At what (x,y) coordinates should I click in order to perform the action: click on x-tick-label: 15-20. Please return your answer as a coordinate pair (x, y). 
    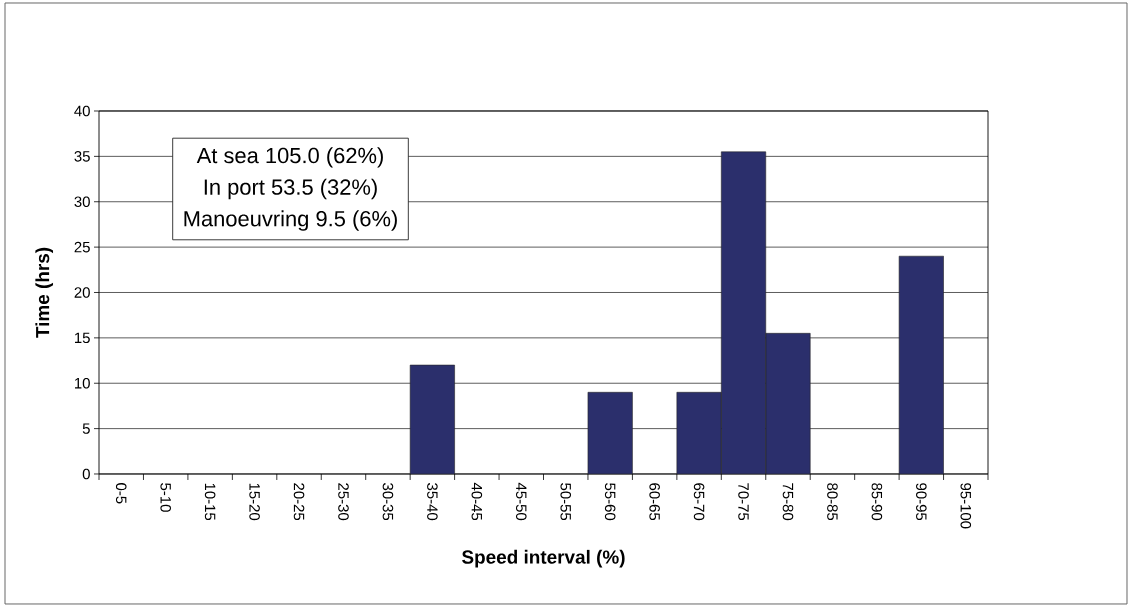
    Looking at the image, I should click on (254, 502).